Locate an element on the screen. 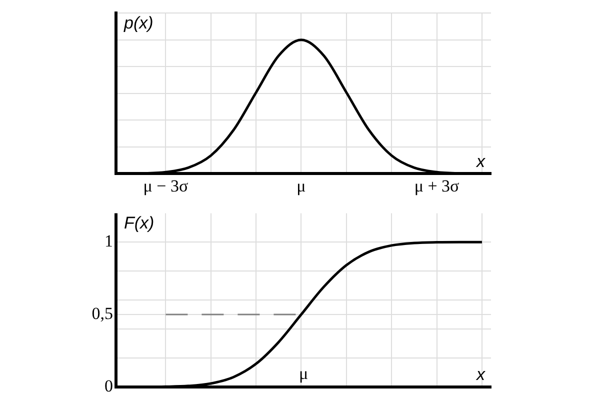 The width and height of the screenshot is (591, 400). x-tick-label: μ + 3σ is located at coordinates (437, 186).